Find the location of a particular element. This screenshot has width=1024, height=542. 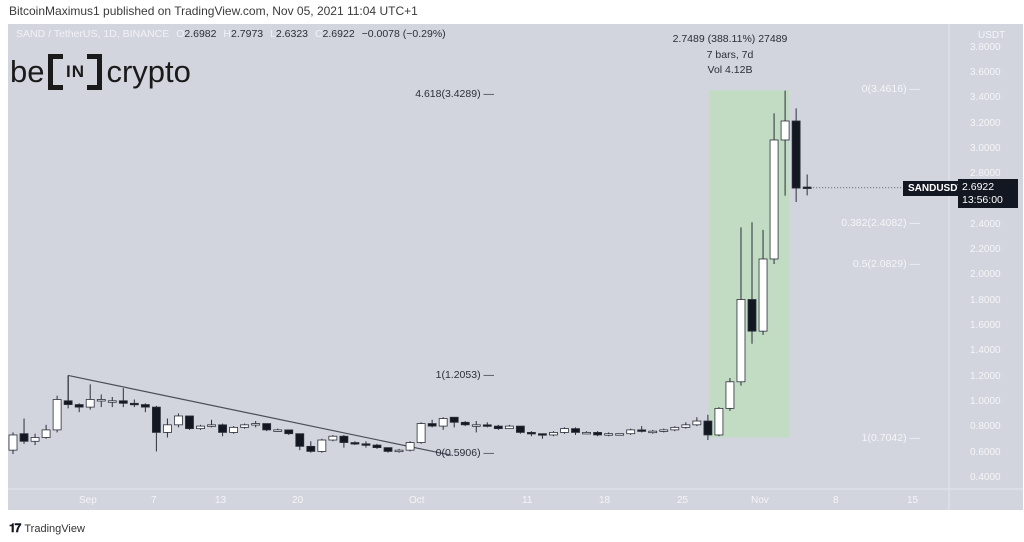

time-tick: 13 is located at coordinates (221, 500).